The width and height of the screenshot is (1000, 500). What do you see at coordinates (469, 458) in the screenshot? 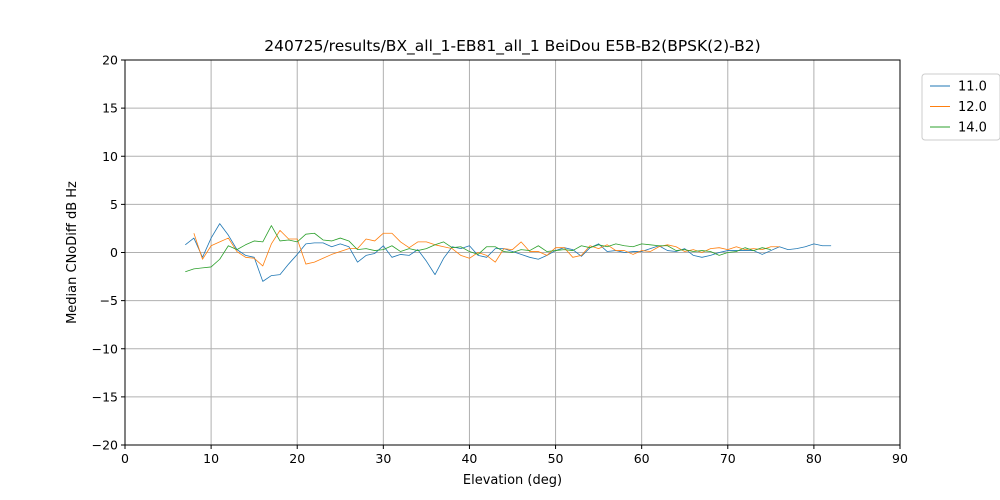
I see `x-tick-label: 40` at bounding box center [469, 458].